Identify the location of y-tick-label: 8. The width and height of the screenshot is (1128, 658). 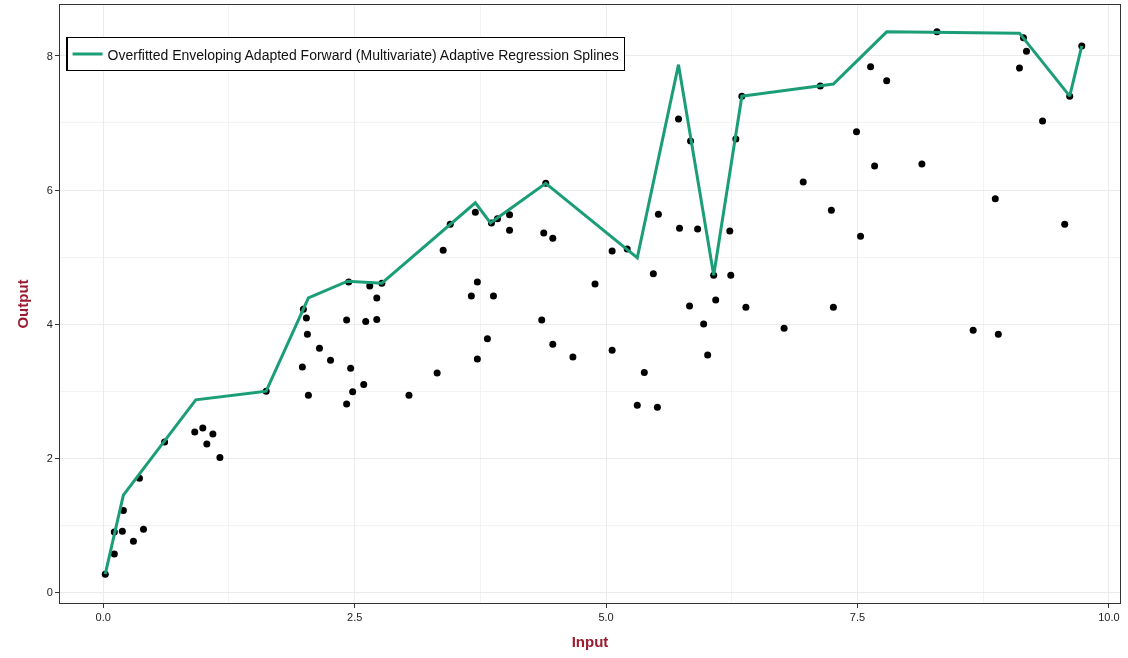
(49, 55).